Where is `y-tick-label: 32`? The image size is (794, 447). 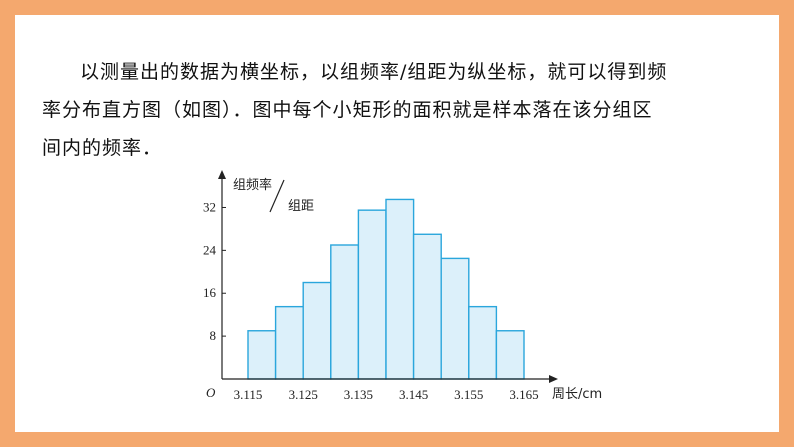 y-tick-label: 32 is located at coordinates (209, 206).